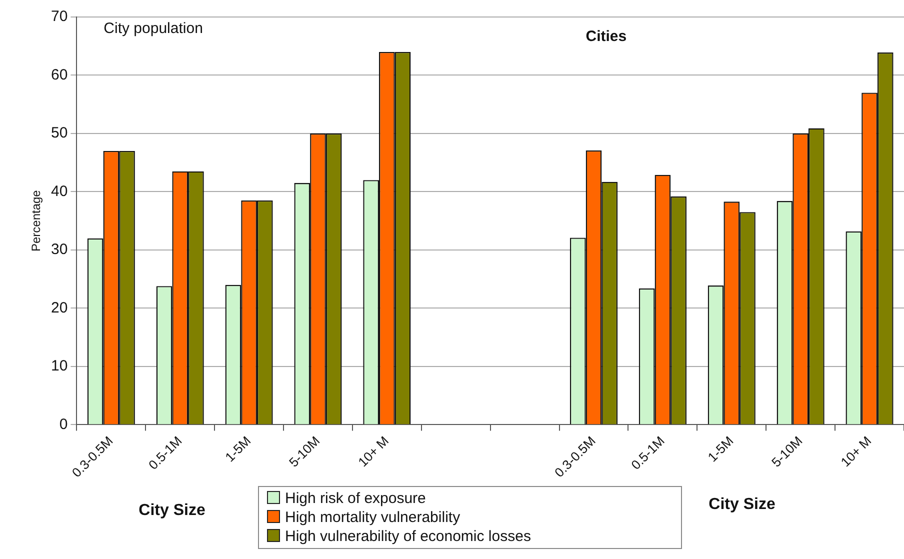 The height and width of the screenshot is (559, 904). I want to click on legend-label: High vulnerability of economic losses, so click(408, 536).